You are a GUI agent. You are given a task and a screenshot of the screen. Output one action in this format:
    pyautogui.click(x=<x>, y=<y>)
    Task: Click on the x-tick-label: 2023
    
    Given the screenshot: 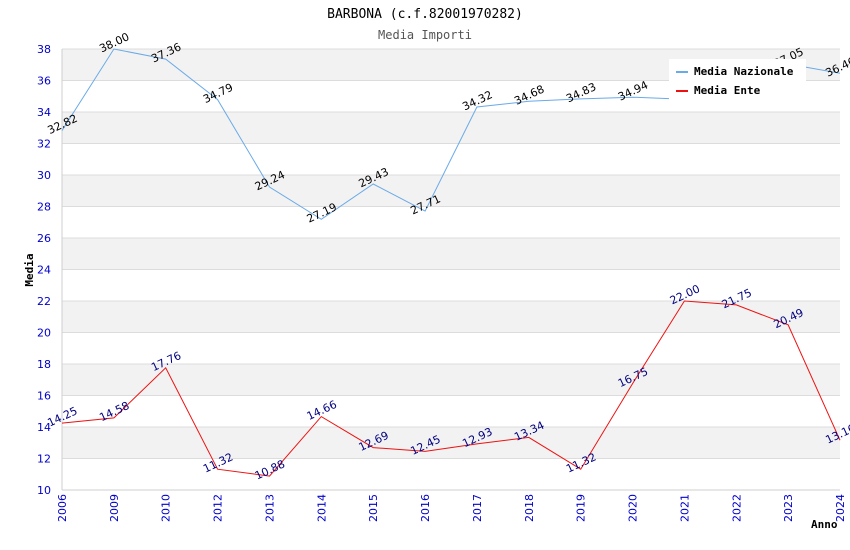 What is the action you would take?
    pyautogui.click(x=788, y=508)
    